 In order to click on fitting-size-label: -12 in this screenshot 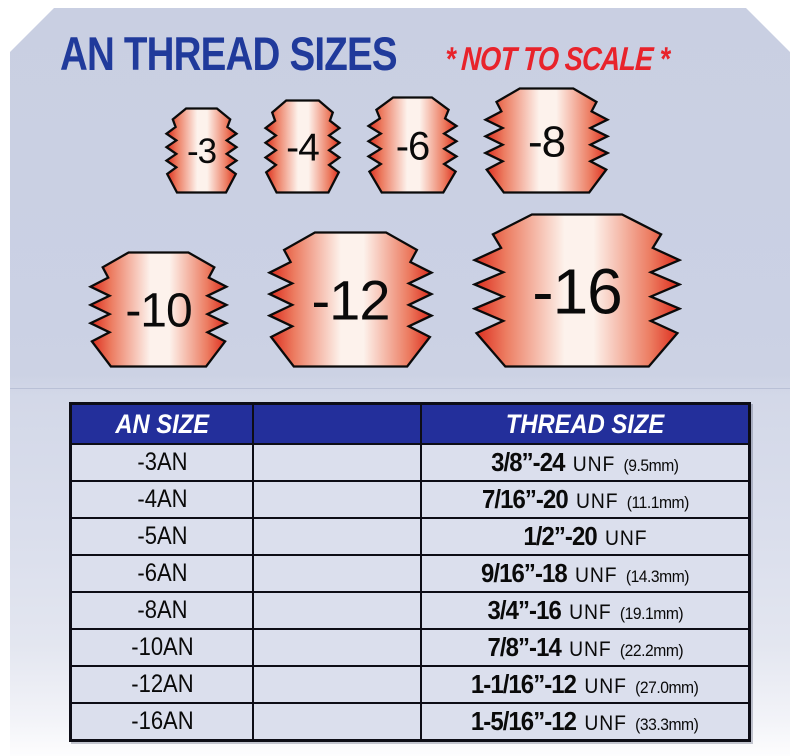, I will do `click(351, 300)`.